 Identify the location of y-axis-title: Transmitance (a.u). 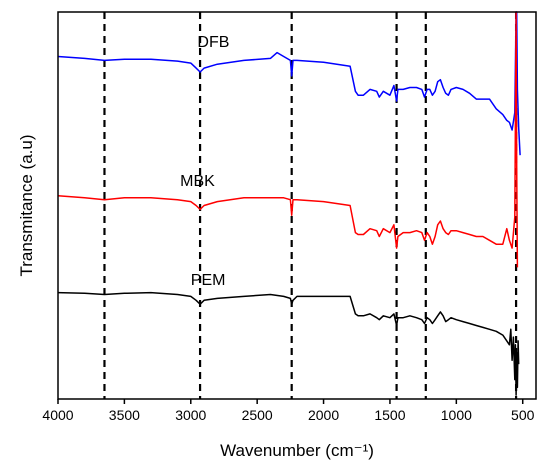
(26, 205).